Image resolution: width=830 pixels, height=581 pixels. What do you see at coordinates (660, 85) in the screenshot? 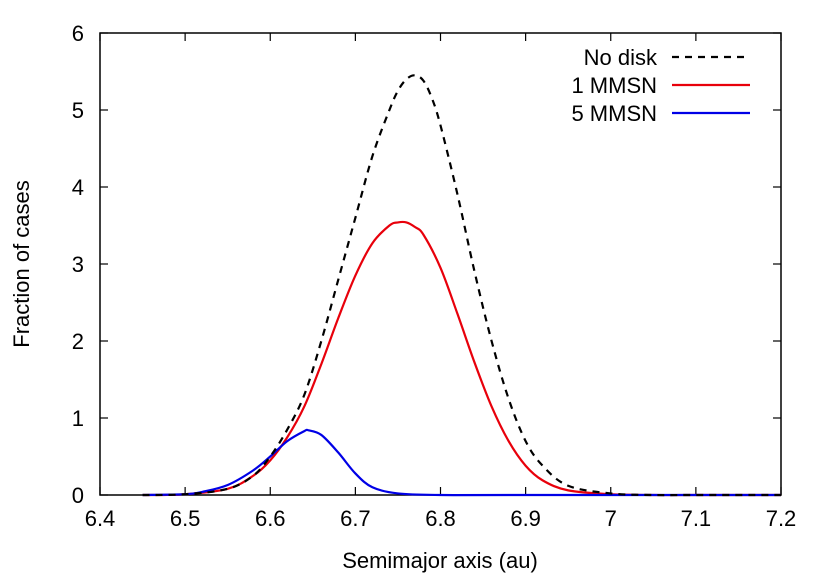
I see `legend: No disk 1 MMSN 5 MMSN` at bounding box center [660, 85].